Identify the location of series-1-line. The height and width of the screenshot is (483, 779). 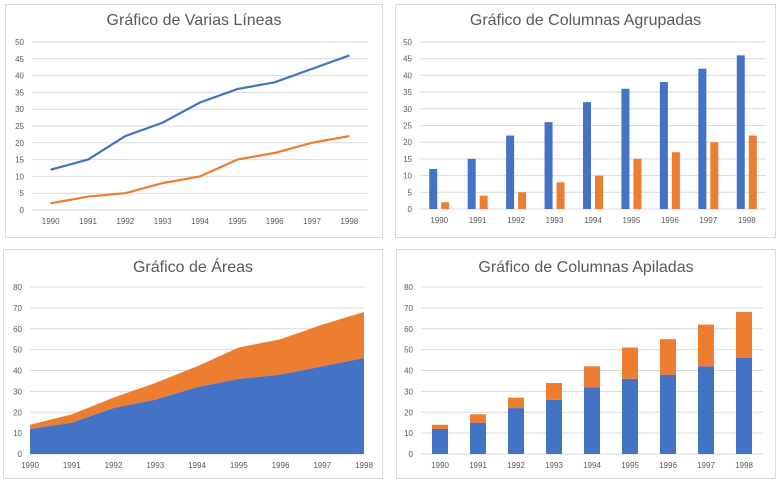
(200, 112).